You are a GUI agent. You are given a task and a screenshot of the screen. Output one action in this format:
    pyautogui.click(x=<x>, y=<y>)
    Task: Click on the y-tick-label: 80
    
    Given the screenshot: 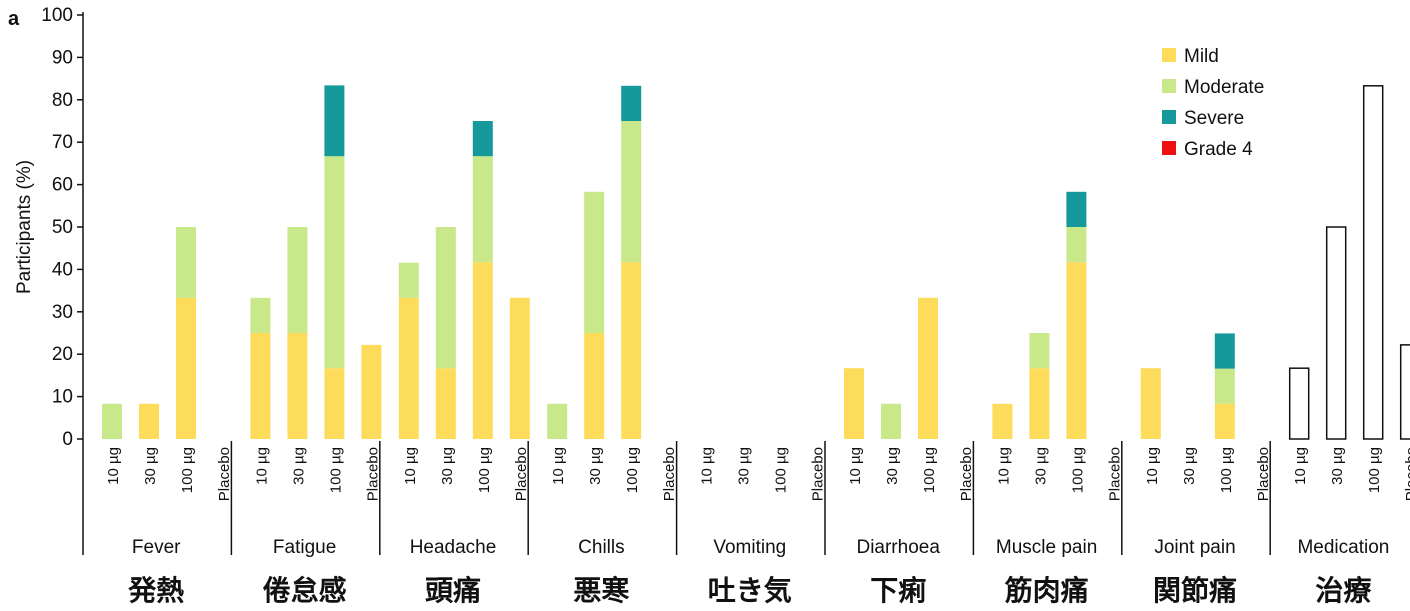 What is the action you would take?
    pyautogui.click(x=62, y=100)
    